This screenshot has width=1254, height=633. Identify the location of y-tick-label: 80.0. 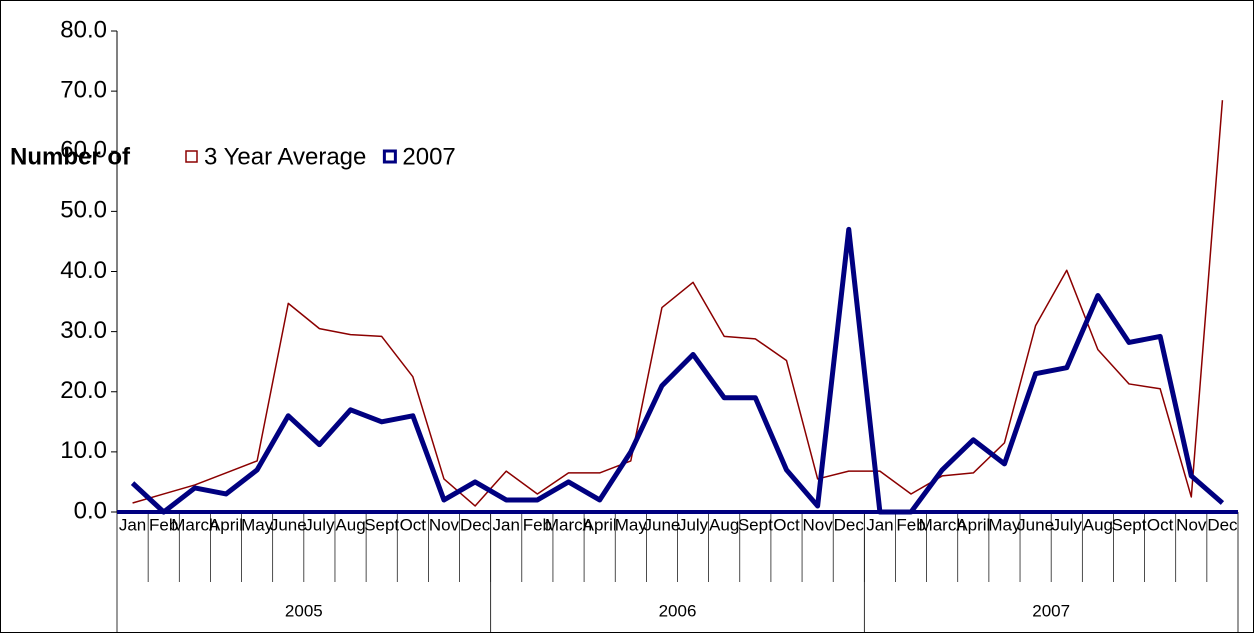
(83, 29).